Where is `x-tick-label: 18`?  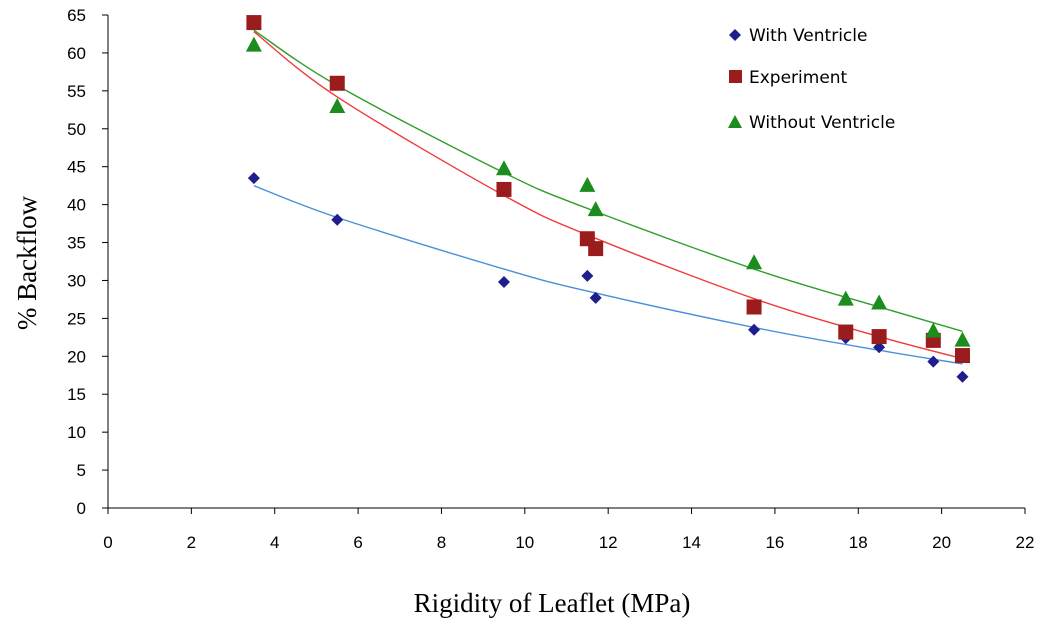 x-tick-label: 18 is located at coordinates (858, 542).